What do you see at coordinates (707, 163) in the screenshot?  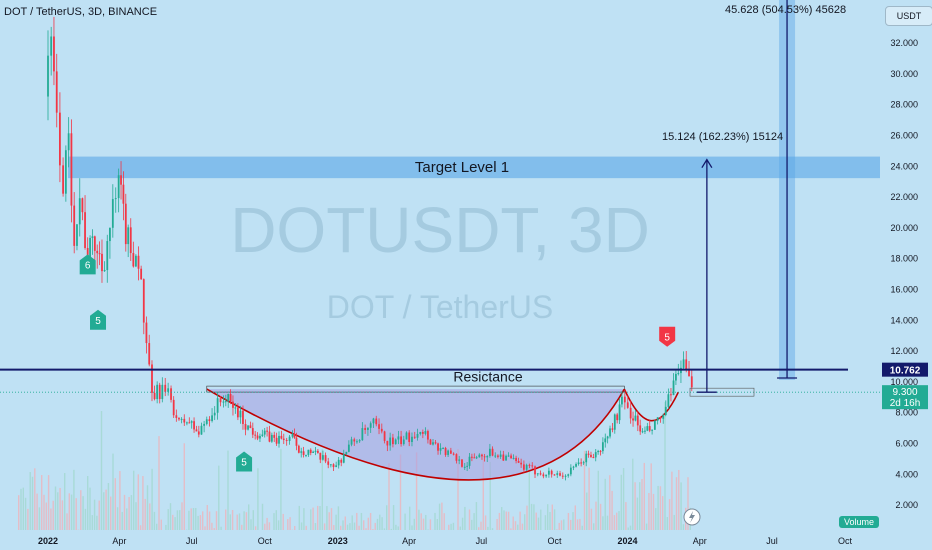 I see `measure-arrow-head` at bounding box center [707, 163].